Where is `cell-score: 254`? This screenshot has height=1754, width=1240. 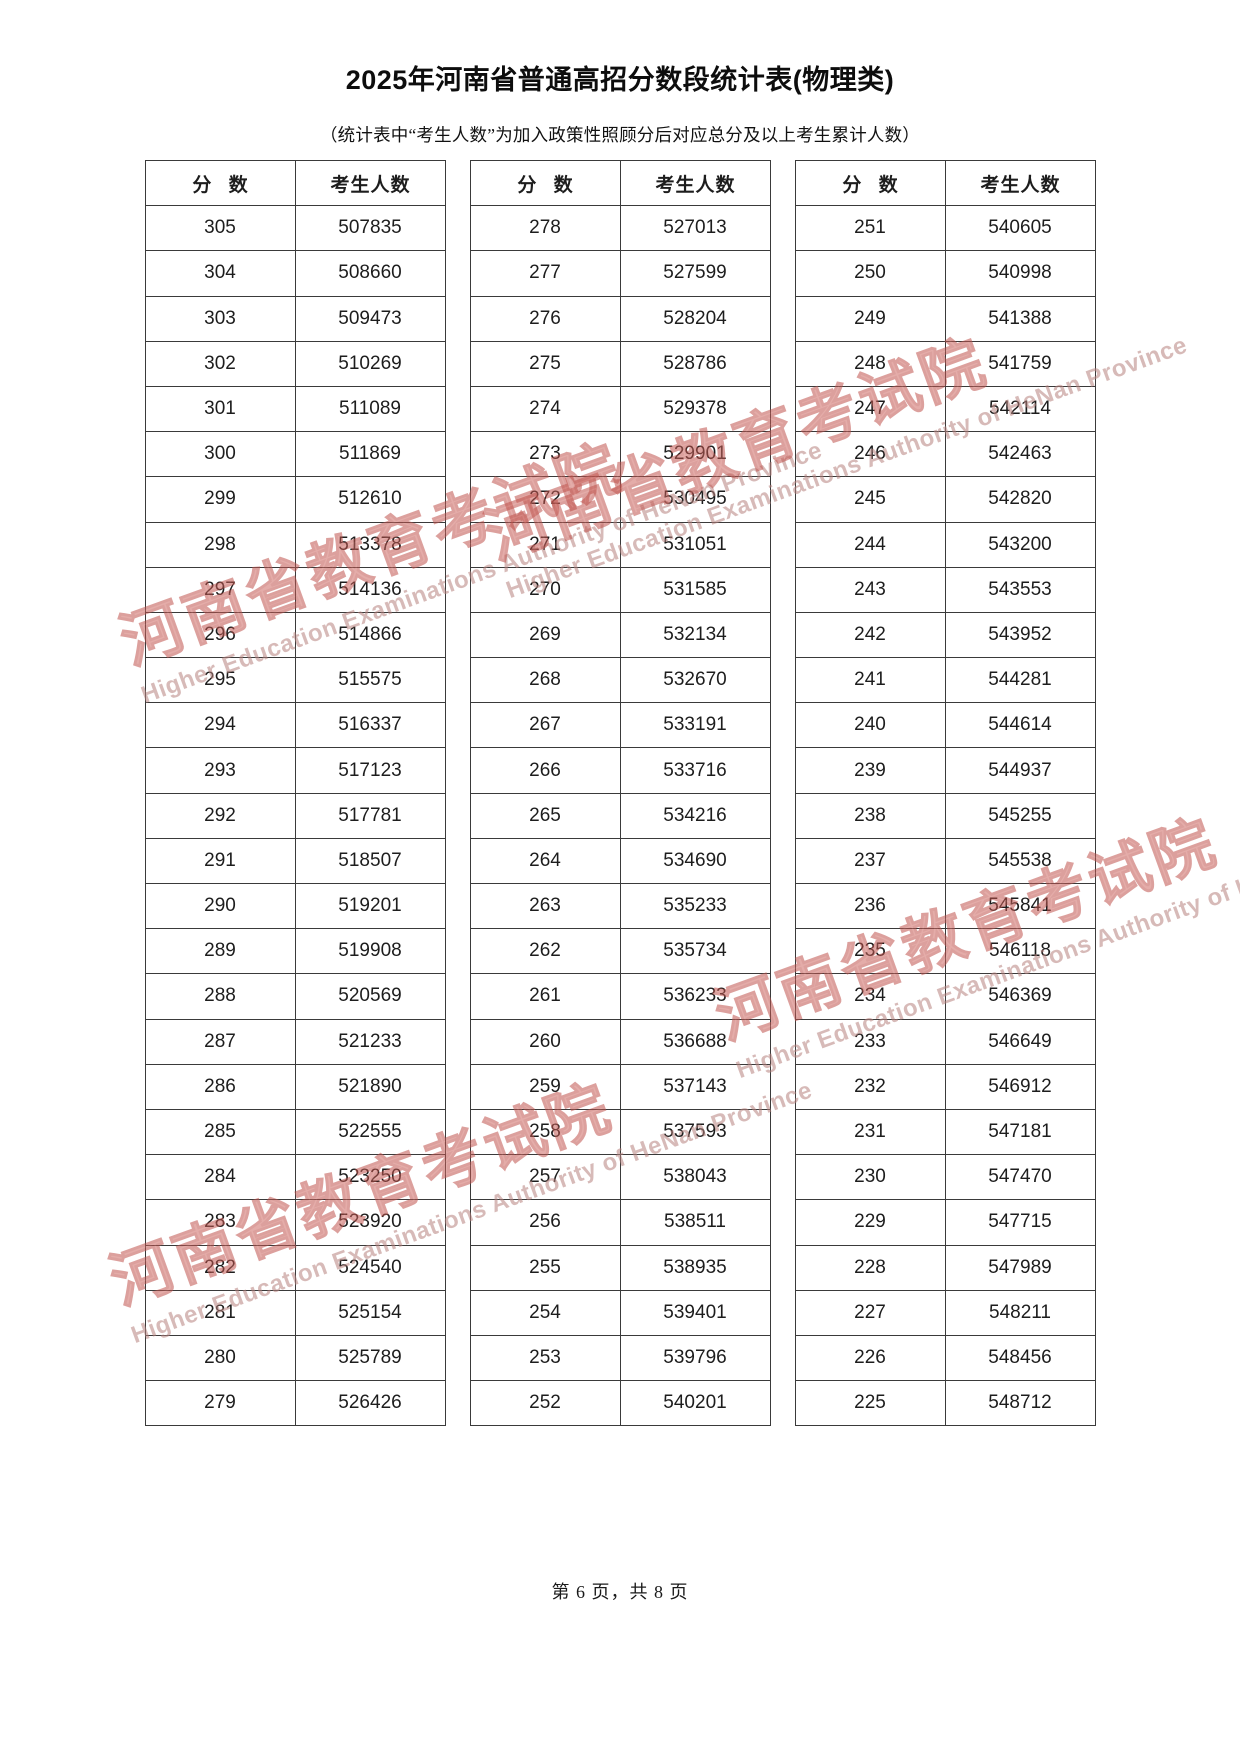 cell-score: 254 is located at coordinates (545, 1312).